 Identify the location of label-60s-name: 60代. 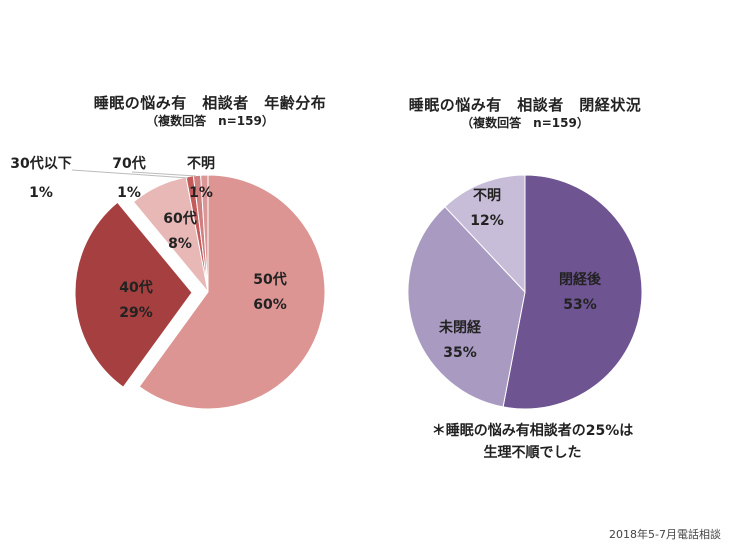
(180, 219).